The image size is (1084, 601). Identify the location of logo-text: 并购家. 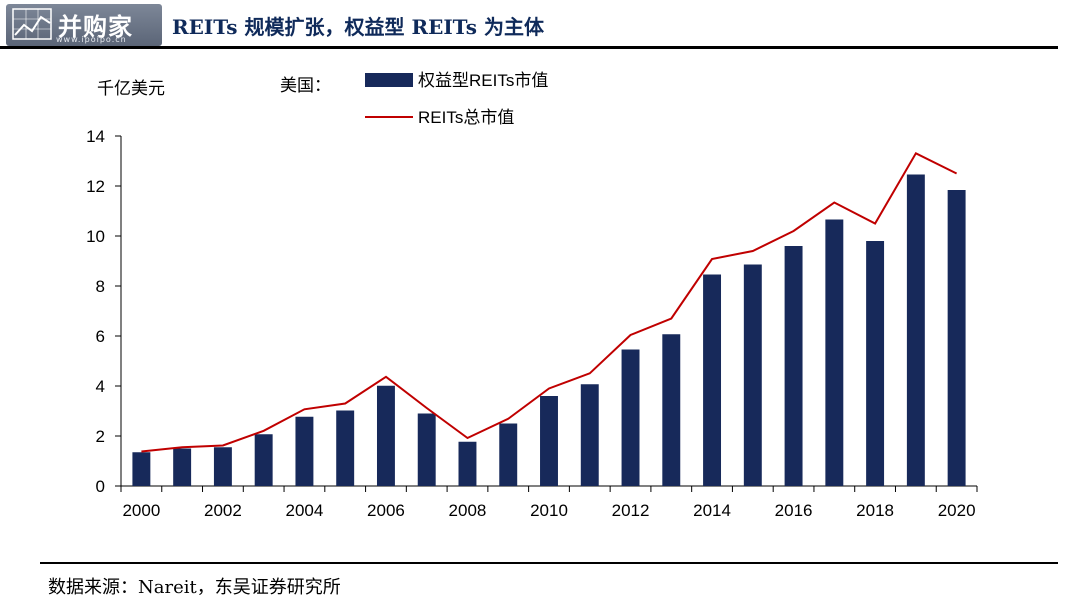
(95, 27).